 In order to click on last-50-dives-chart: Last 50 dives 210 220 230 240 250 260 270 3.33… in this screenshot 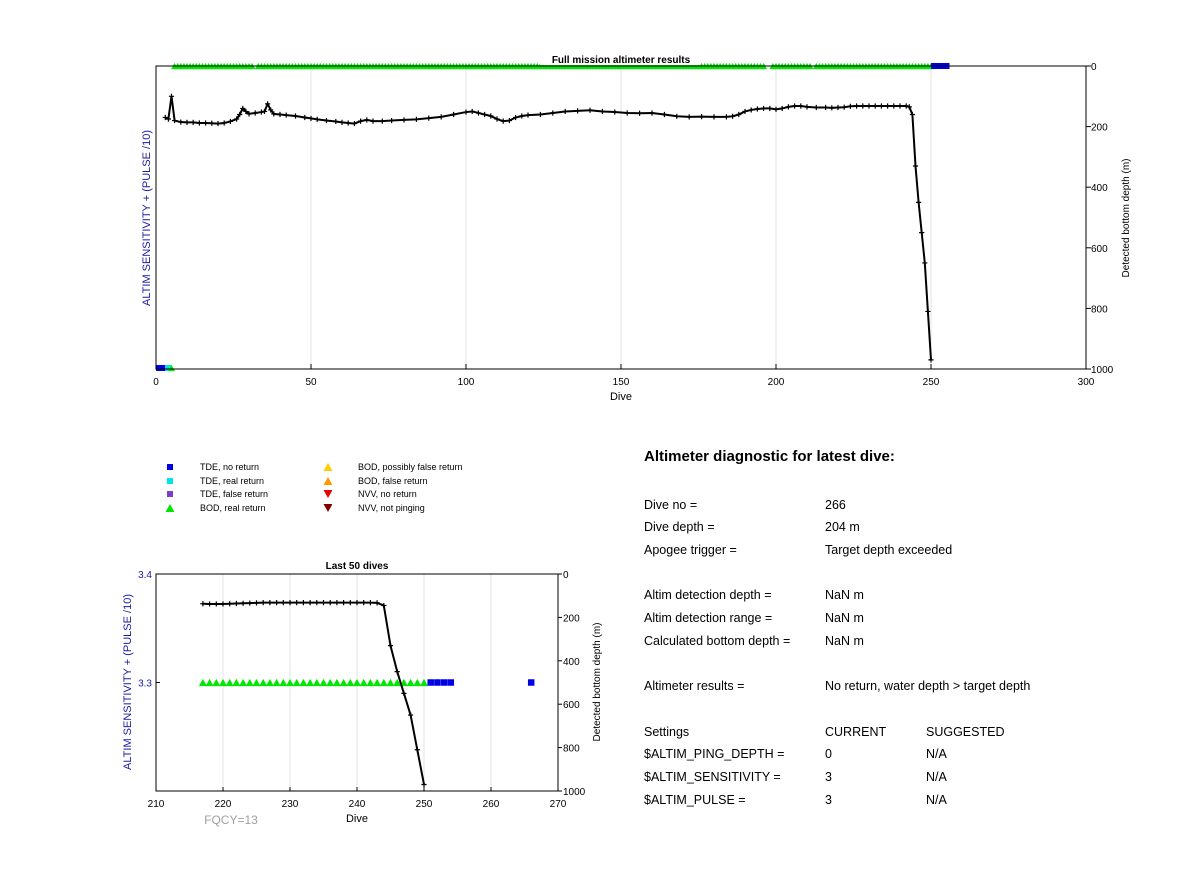, I will do `click(362, 694)`.